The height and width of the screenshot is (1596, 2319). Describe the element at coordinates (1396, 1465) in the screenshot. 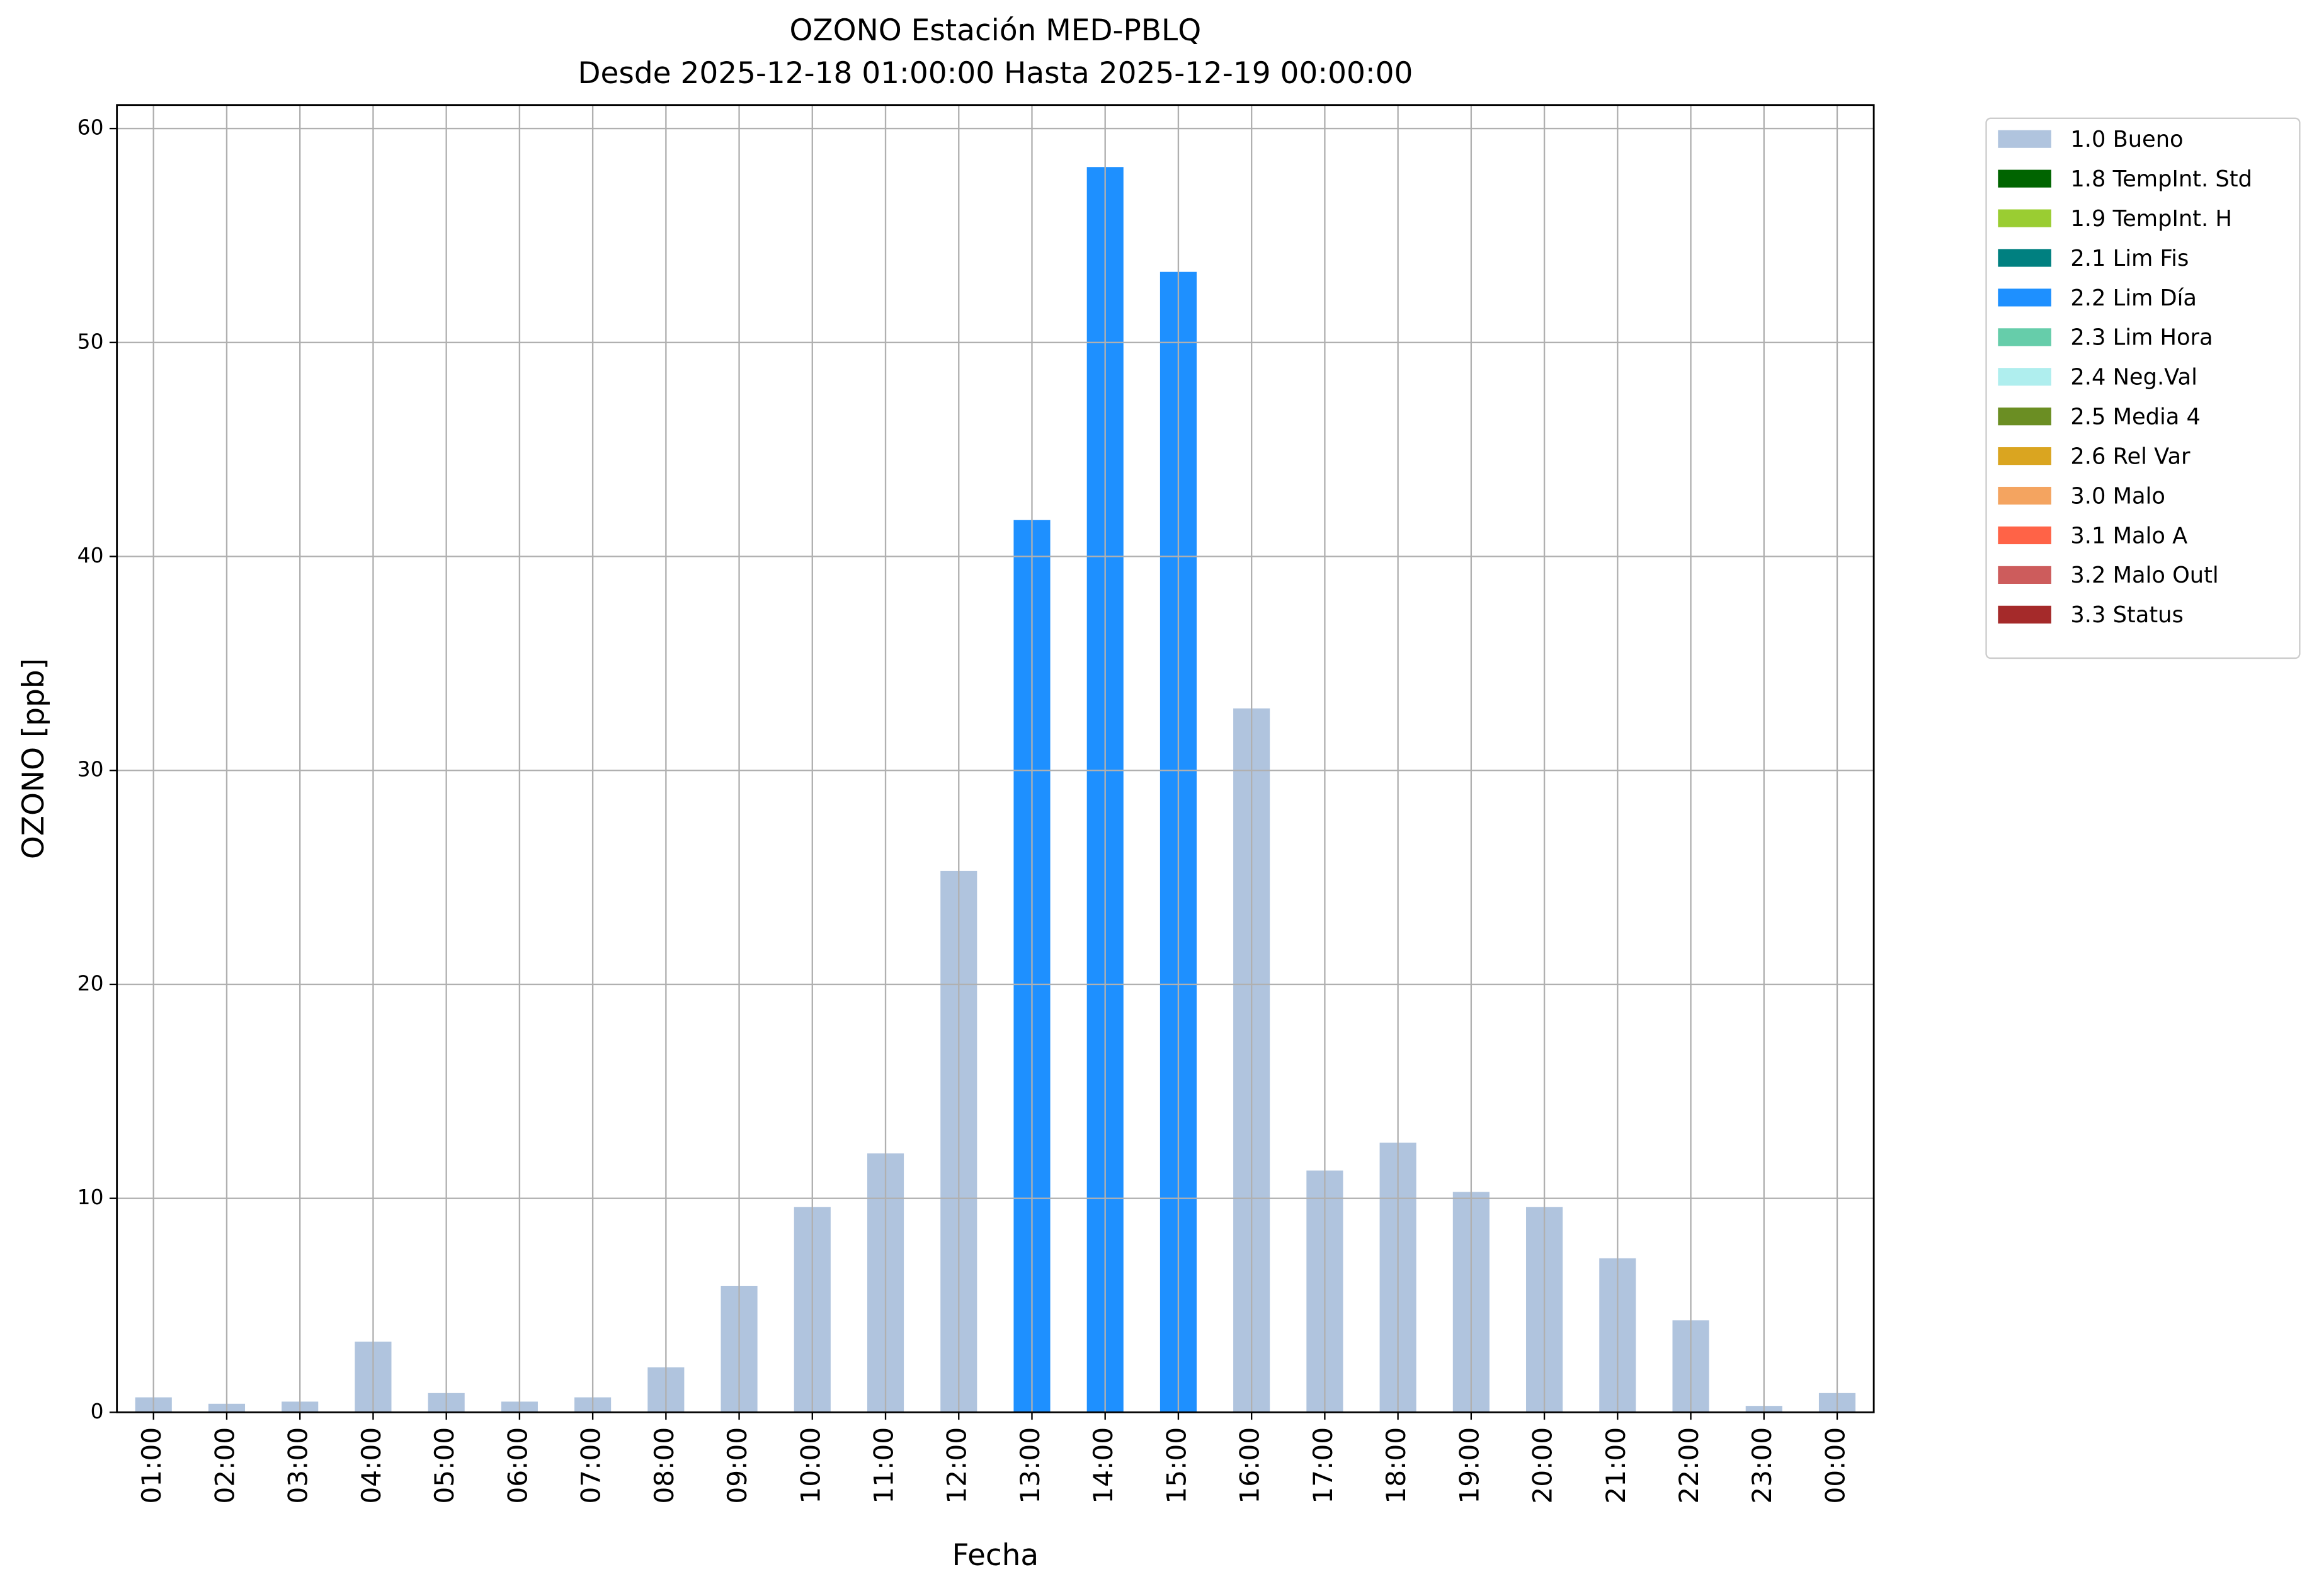

I see `x-tick-label: 18:00` at that location.